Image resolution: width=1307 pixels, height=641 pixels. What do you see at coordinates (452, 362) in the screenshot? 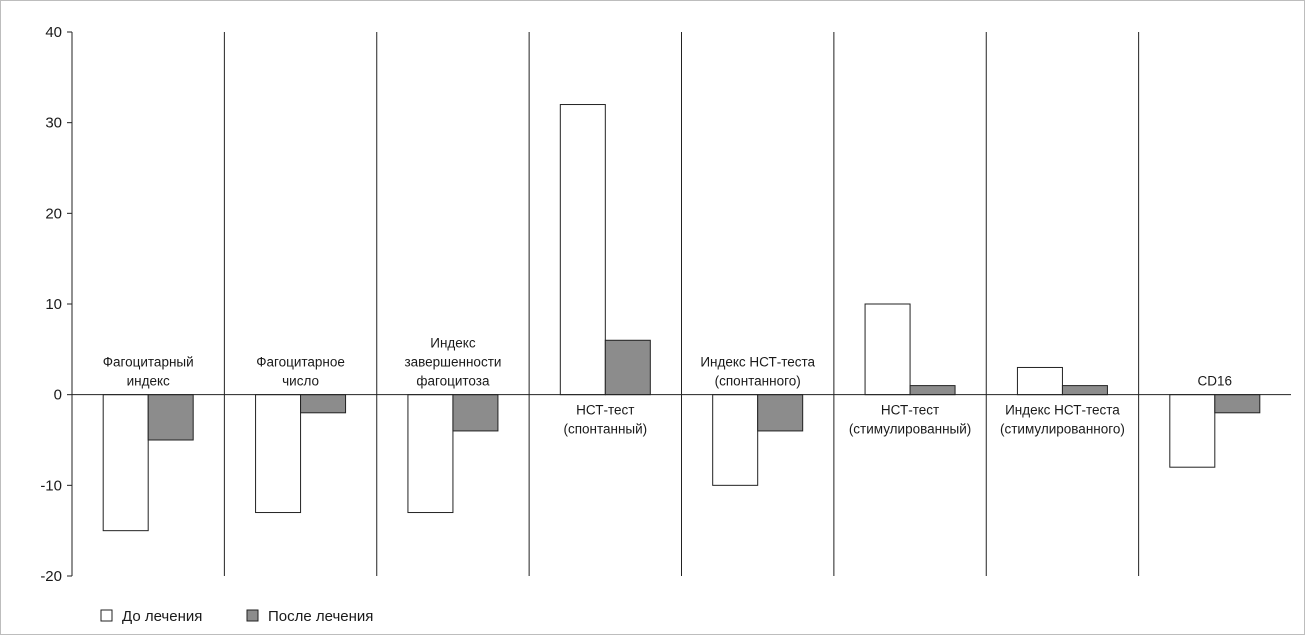
I see `category-label: Индекс завершенности фагоцитоза` at bounding box center [452, 362].